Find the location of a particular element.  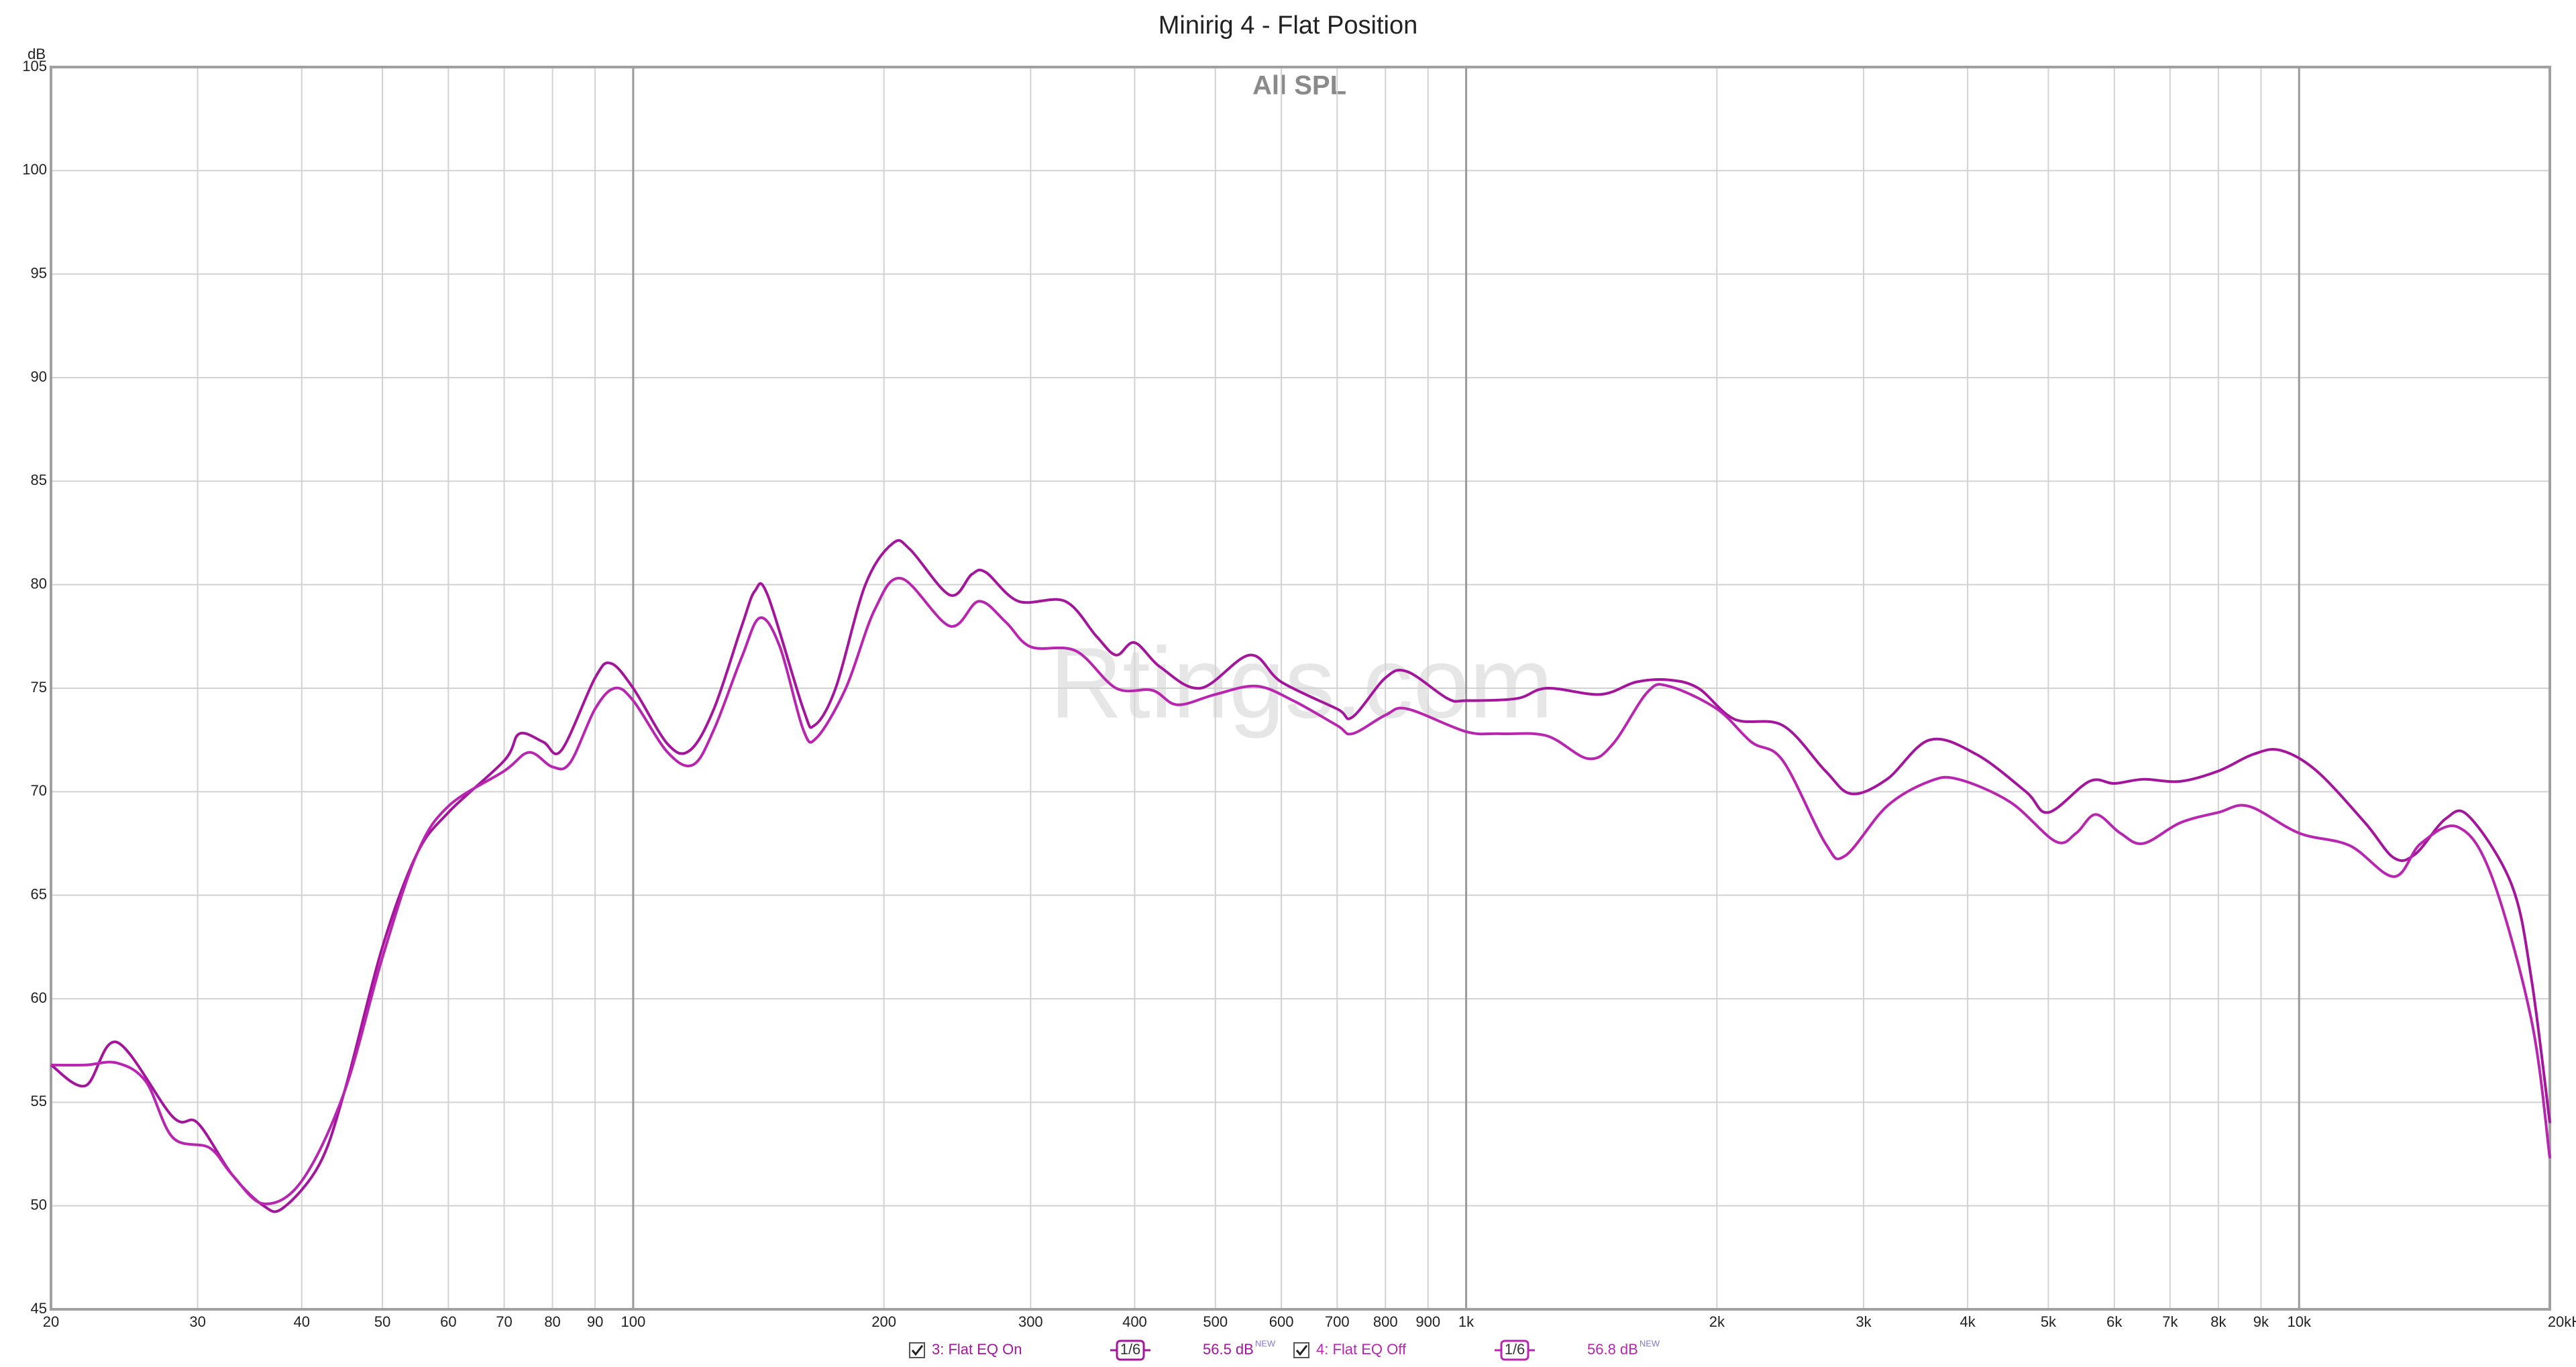

chart-subtitle: All SPL is located at coordinates (1299, 86).